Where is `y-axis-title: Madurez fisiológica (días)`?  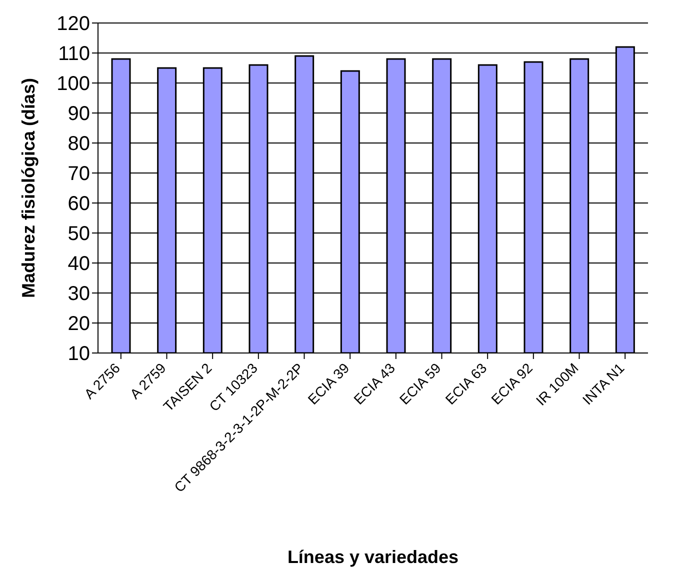 y-axis-title: Madurez fisiológica (días) is located at coordinates (28, 188).